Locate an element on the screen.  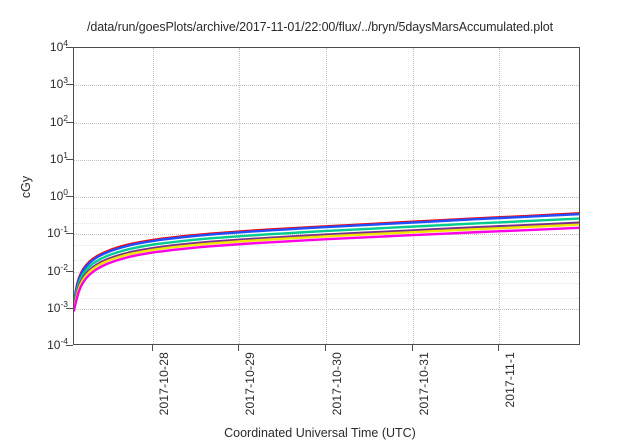
y-tick-label: 10⁻¹ is located at coordinates (57, 232).